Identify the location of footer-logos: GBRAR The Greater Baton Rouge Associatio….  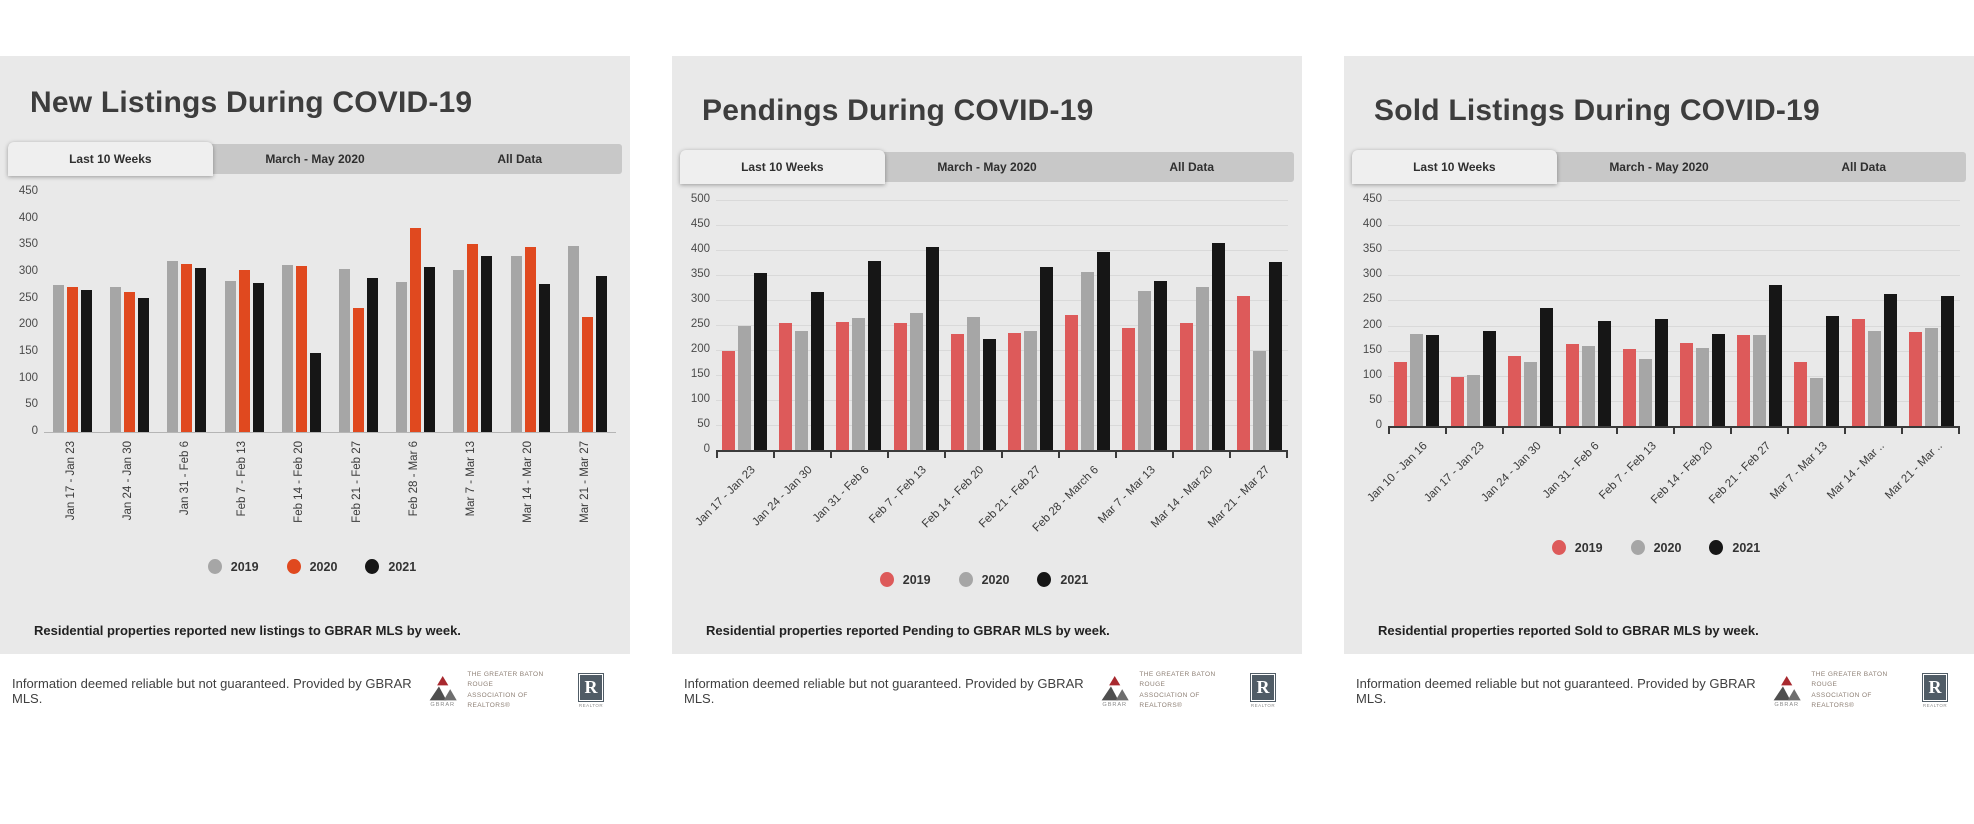
(1186, 691).